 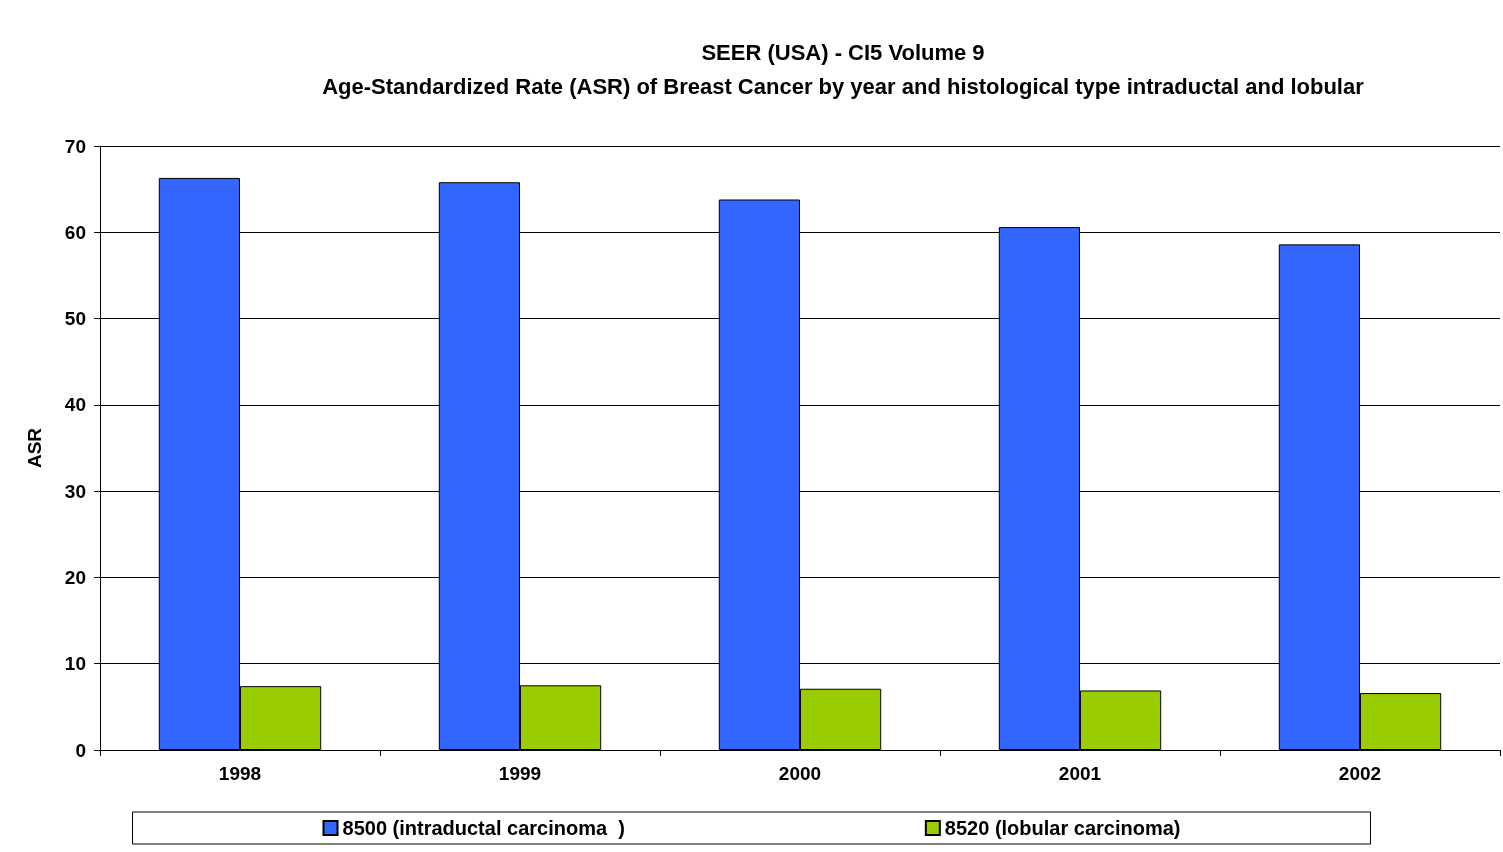 What do you see at coordinates (75, 664) in the screenshot?
I see `y-tick-label: 10` at bounding box center [75, 664].